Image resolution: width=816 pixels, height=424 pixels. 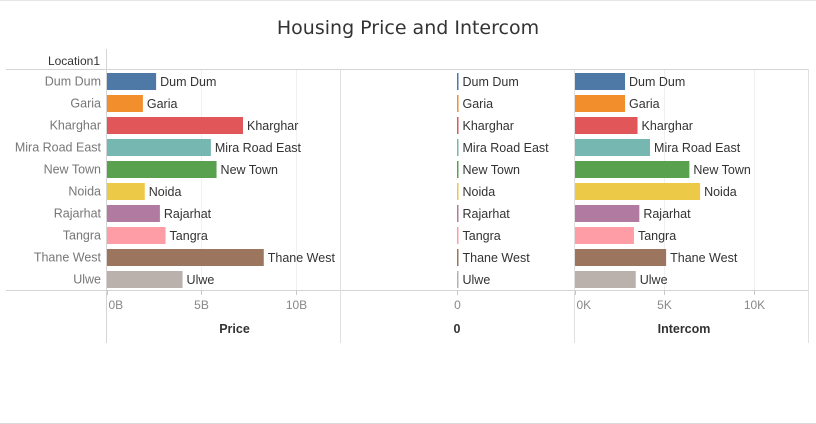 I want to click on row-label-ulwe: Ulwe, so click(x=87, y=280).